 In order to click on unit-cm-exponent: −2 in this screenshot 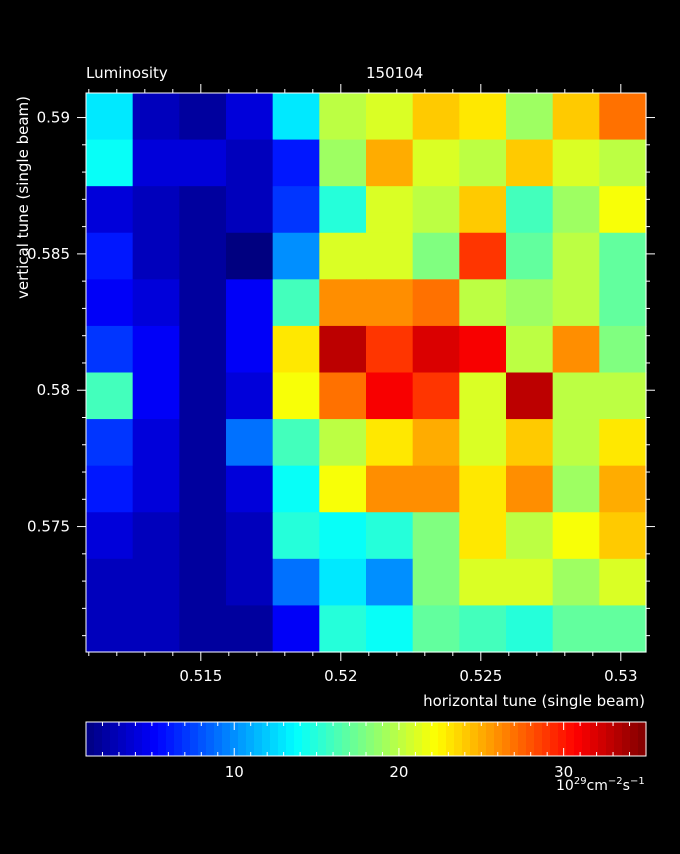, I will do `click(615, 781)`.